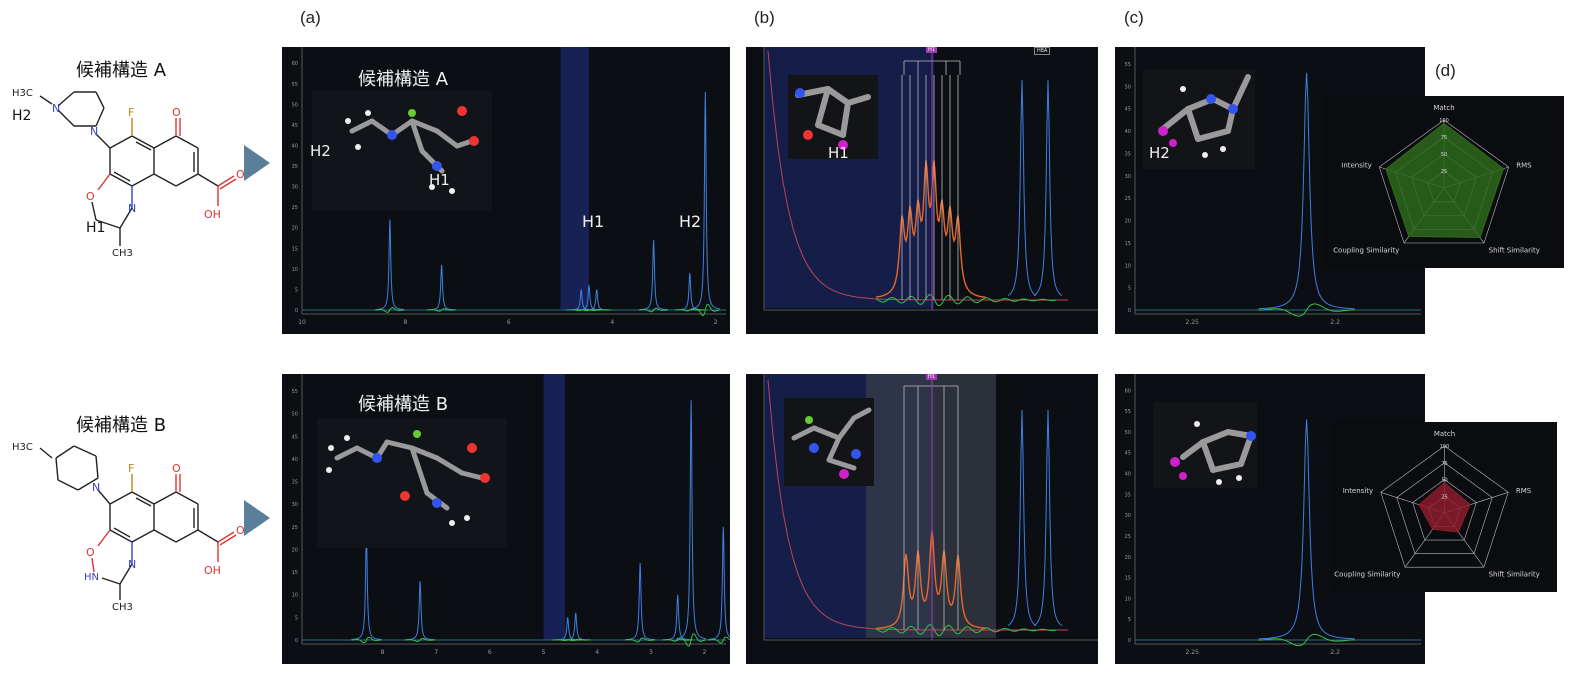 The width and height of the screenshot is (1579, 676). Describe the element at coordinates (56, 108) in the screenshot. I see `mol-a-n1-label: N` at that location.